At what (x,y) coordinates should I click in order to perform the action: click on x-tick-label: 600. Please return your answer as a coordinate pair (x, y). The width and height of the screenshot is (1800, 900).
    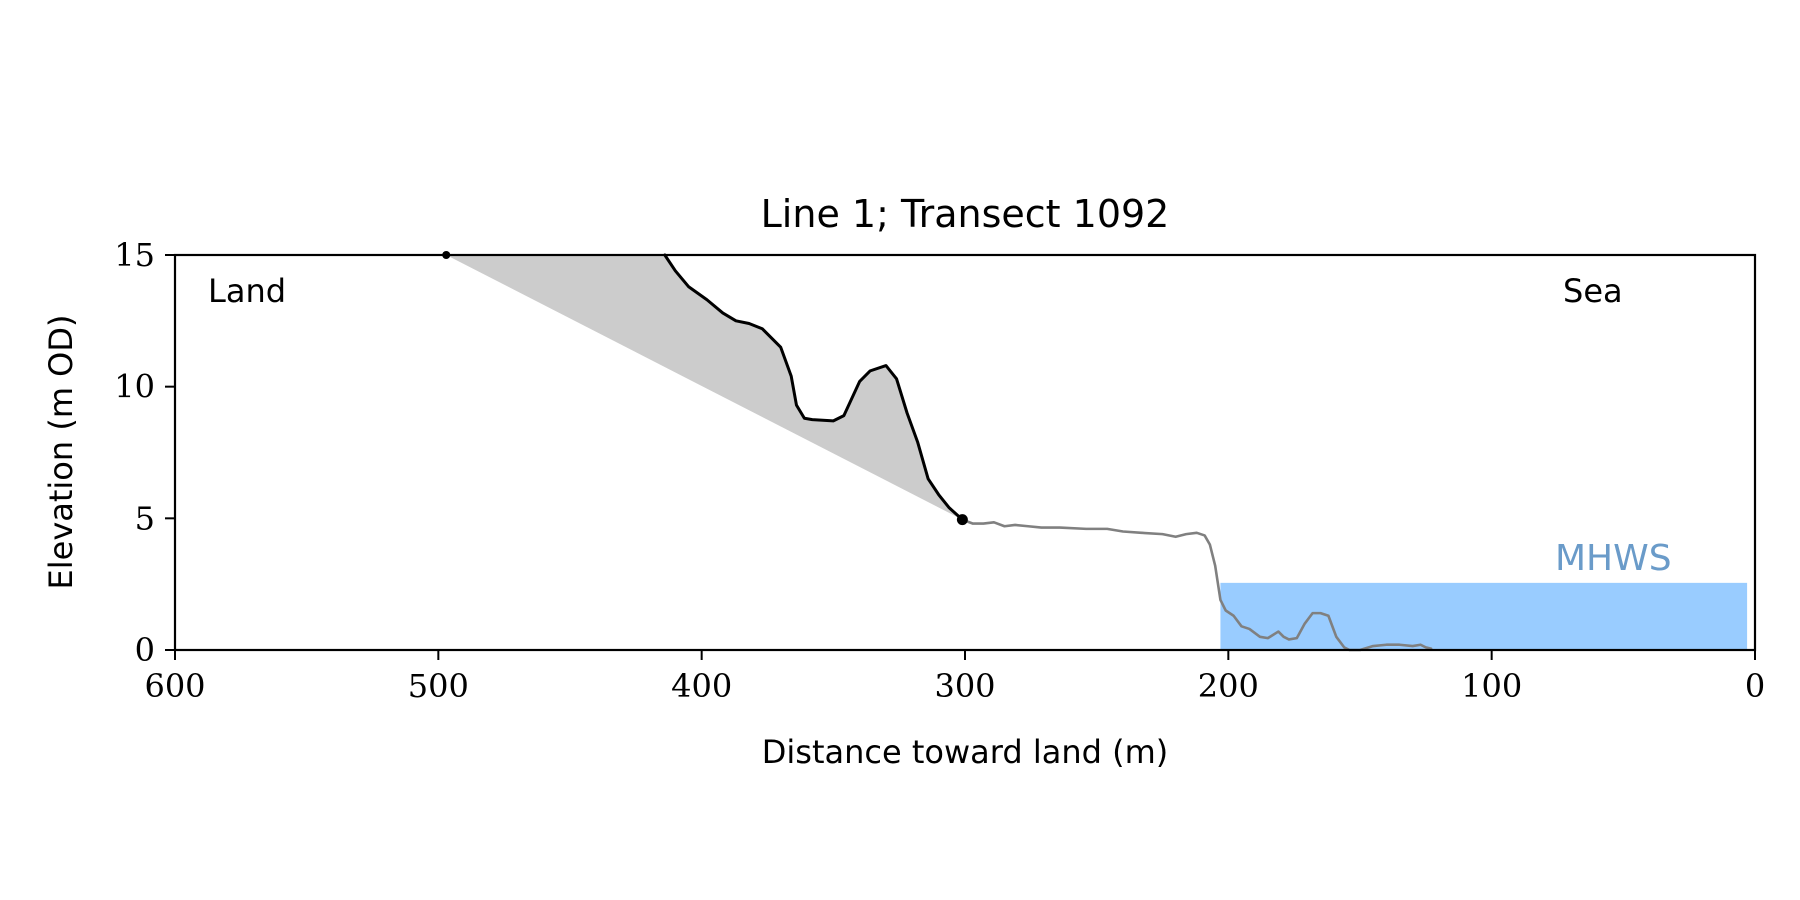
    Looking at the image, I should click on (174, 686).